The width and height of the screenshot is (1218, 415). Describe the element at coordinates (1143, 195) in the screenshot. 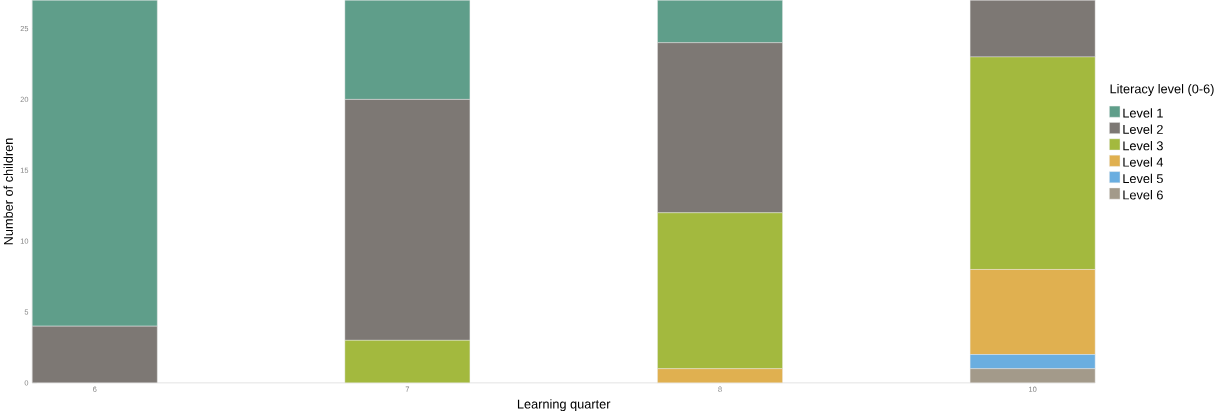

I see `legend-label: Level 6` at that location.